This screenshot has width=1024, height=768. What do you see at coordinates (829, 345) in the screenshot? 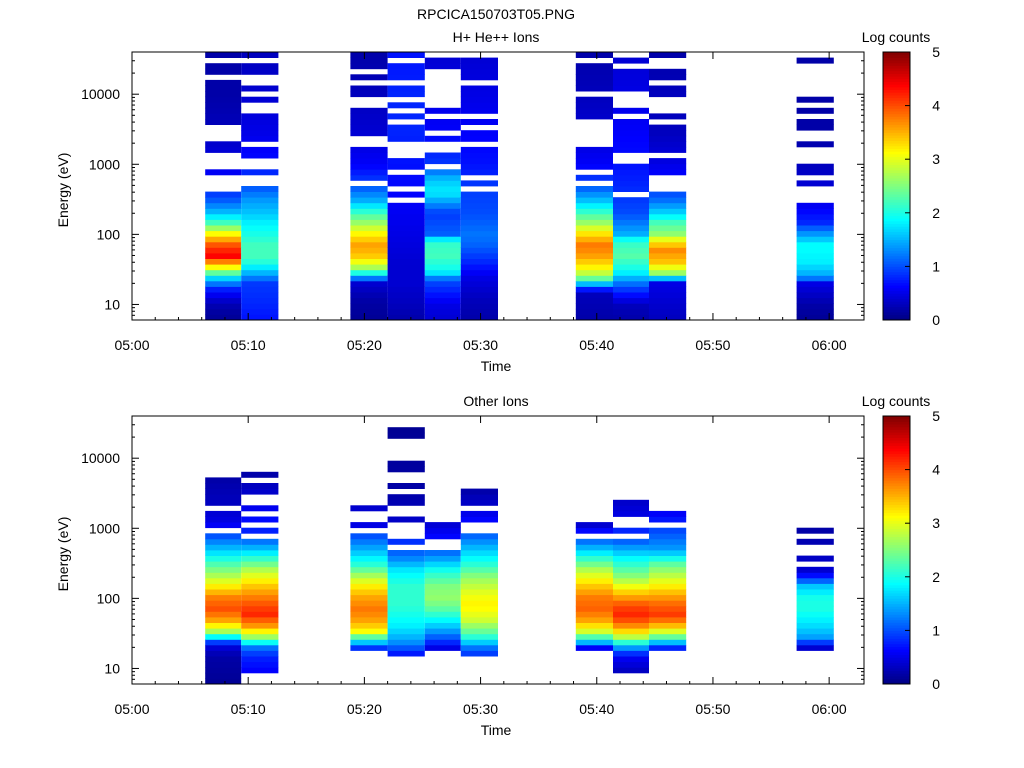
I see `x-tick-label: 06:00` at bounding box center [829, 345].